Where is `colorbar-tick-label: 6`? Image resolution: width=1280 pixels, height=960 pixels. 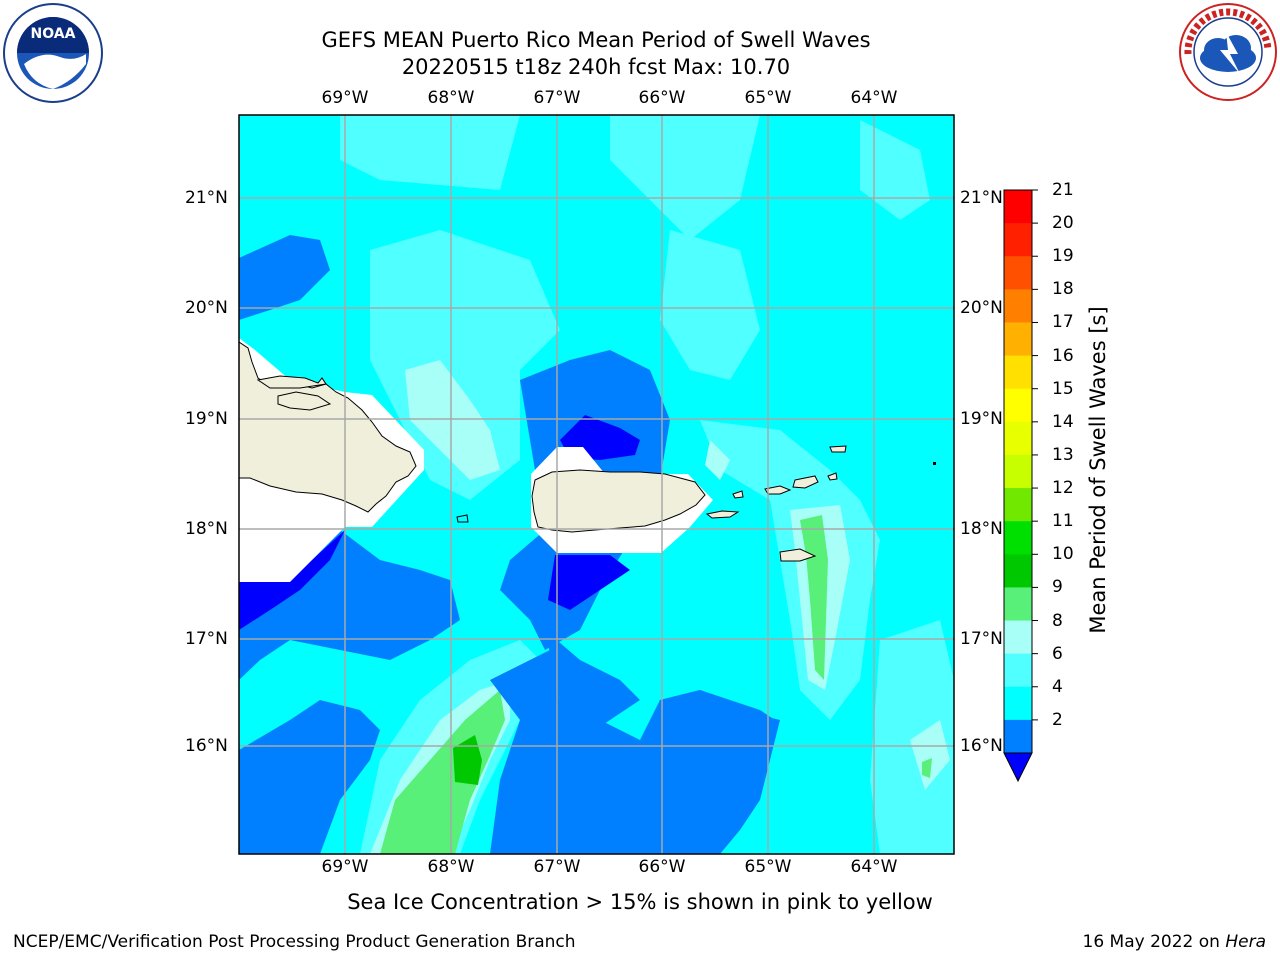 colorbar-tick-label: 6 is located at coordinates (1057, 653).